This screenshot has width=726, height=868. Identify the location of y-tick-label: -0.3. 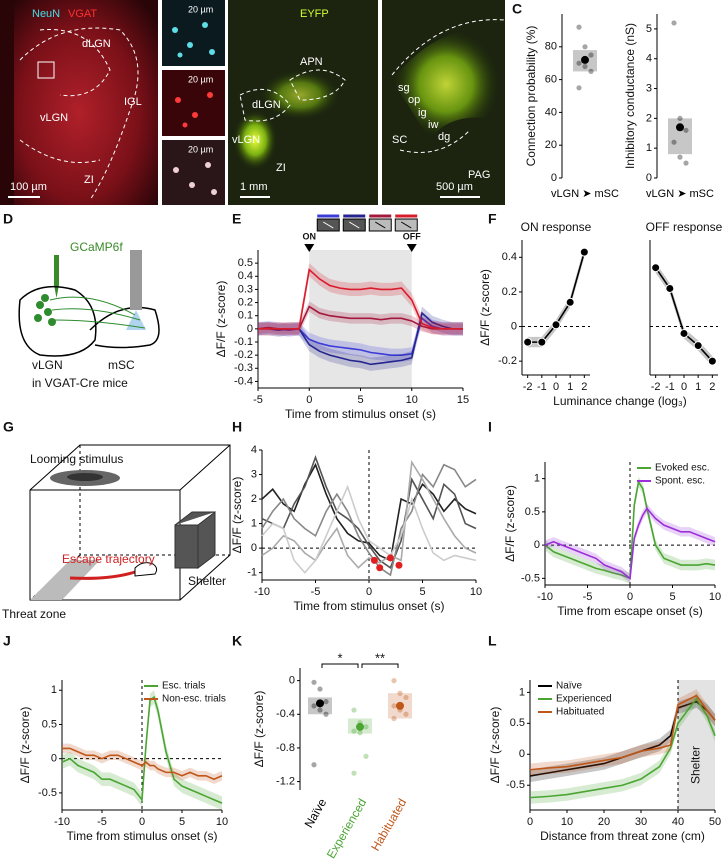
(243, 368).